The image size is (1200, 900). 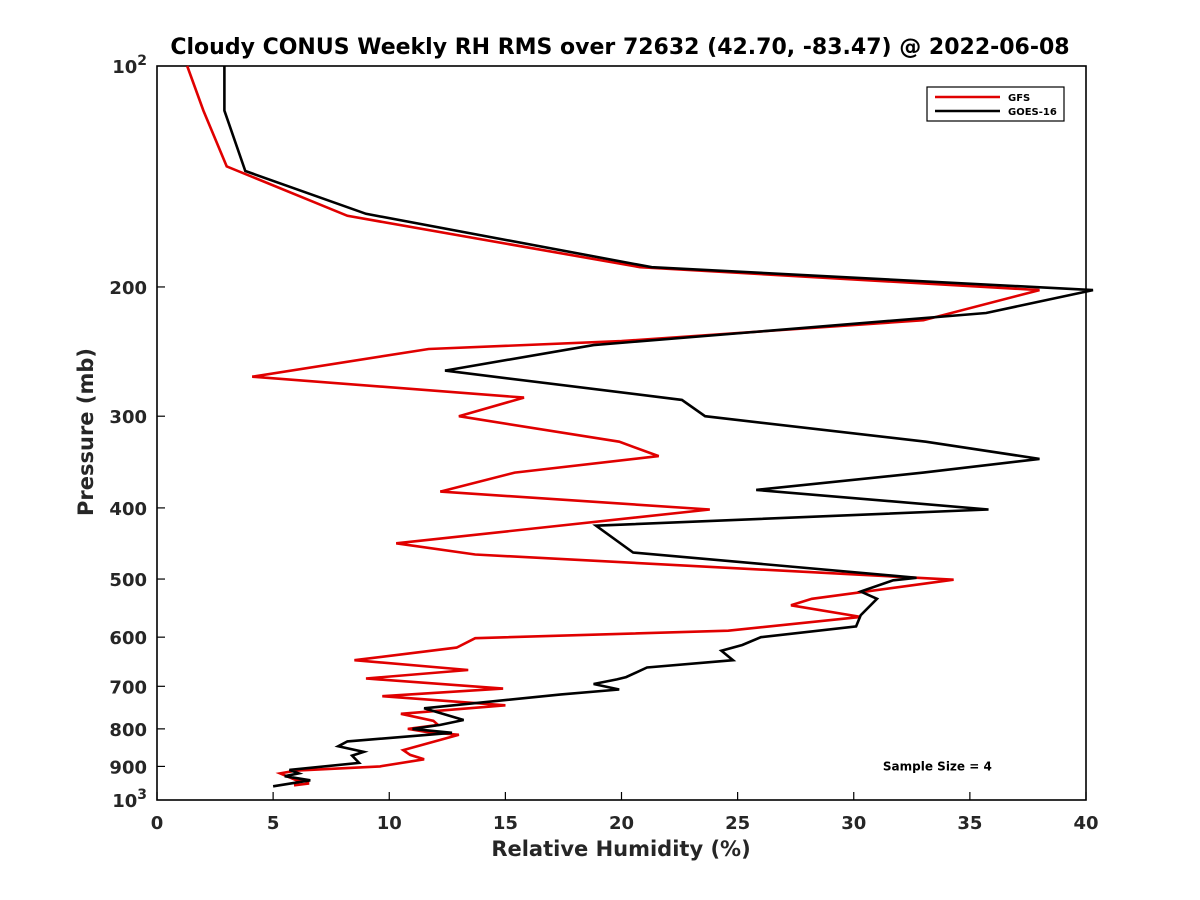 I want to click on y-tick-label: 10³, so click(x=129, y=799).